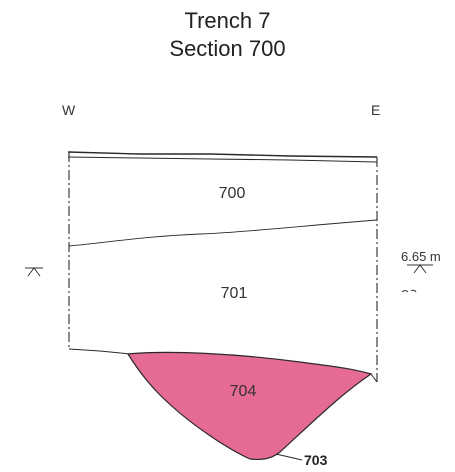  I want to click on scribble-mark, so click(409, 291).